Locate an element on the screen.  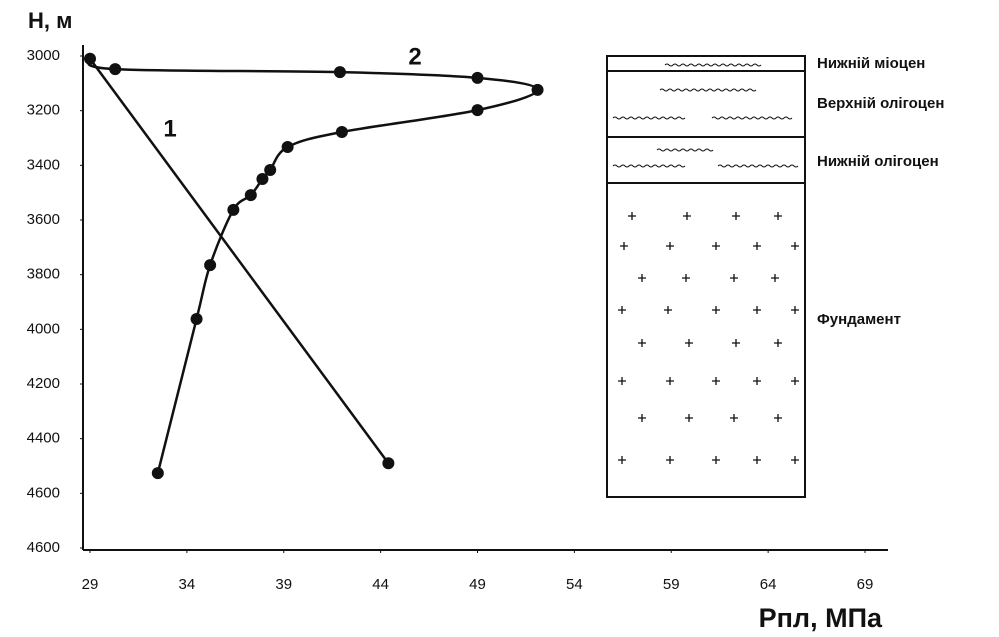
y-tick-label: 3600 is located at coordinates (43, 219).